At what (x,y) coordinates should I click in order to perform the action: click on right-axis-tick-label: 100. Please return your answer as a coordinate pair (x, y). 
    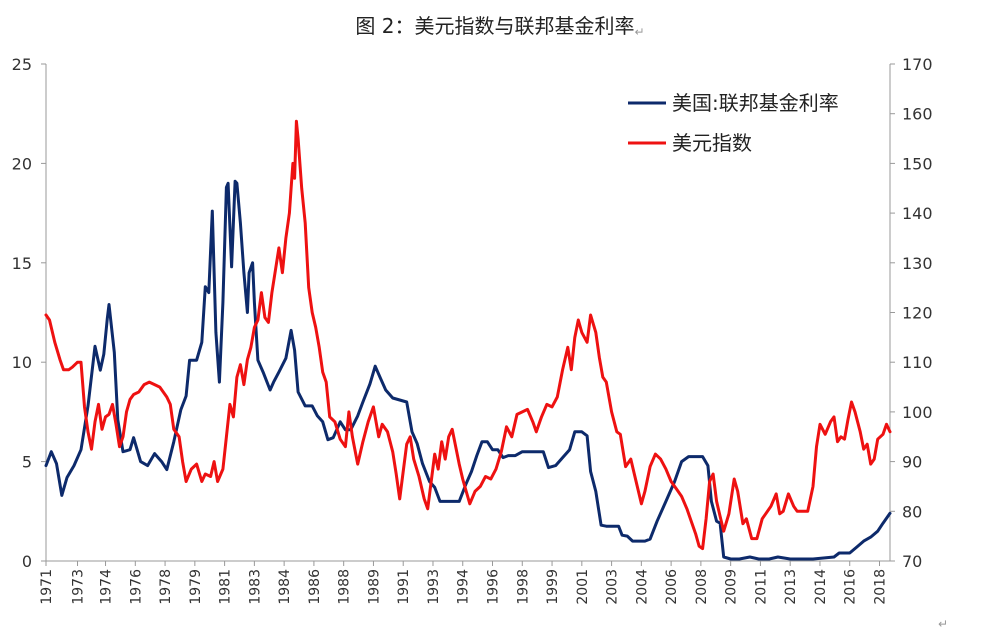
    Looking at the image, I should click on (917, 412).